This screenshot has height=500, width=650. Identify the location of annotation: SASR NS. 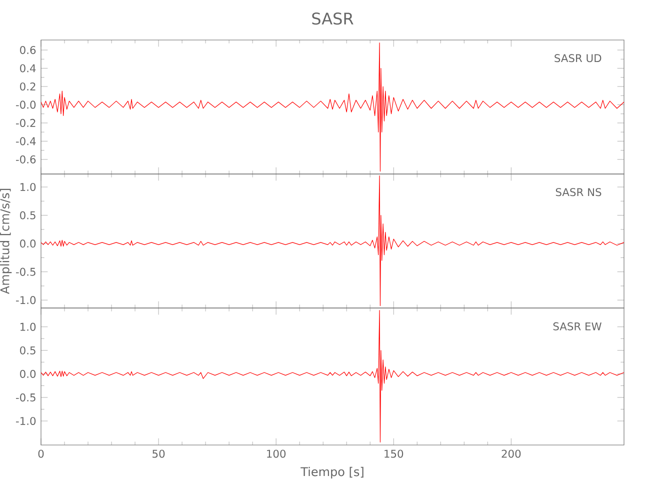
(579, 192).